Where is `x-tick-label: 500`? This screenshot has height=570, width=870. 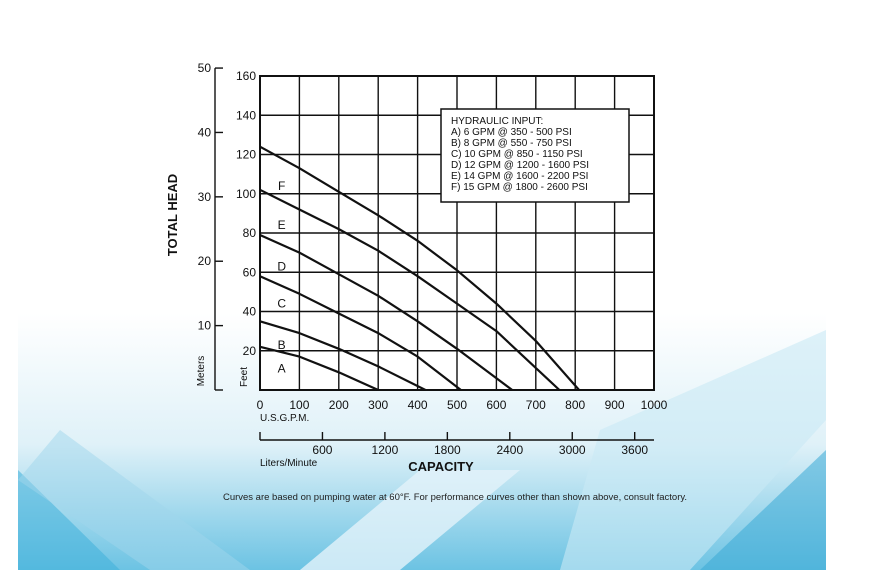
x-tick-label: 500 is located at coordinates (457, 405).